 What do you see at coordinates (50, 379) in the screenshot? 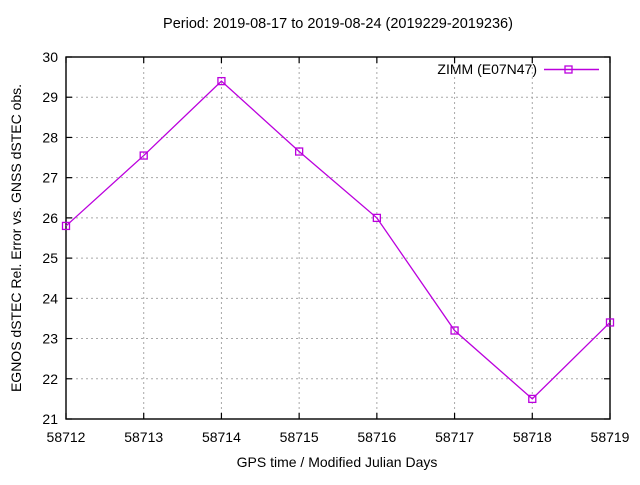
I see `y-tick-label: 22` at bounding box center [50, 379].